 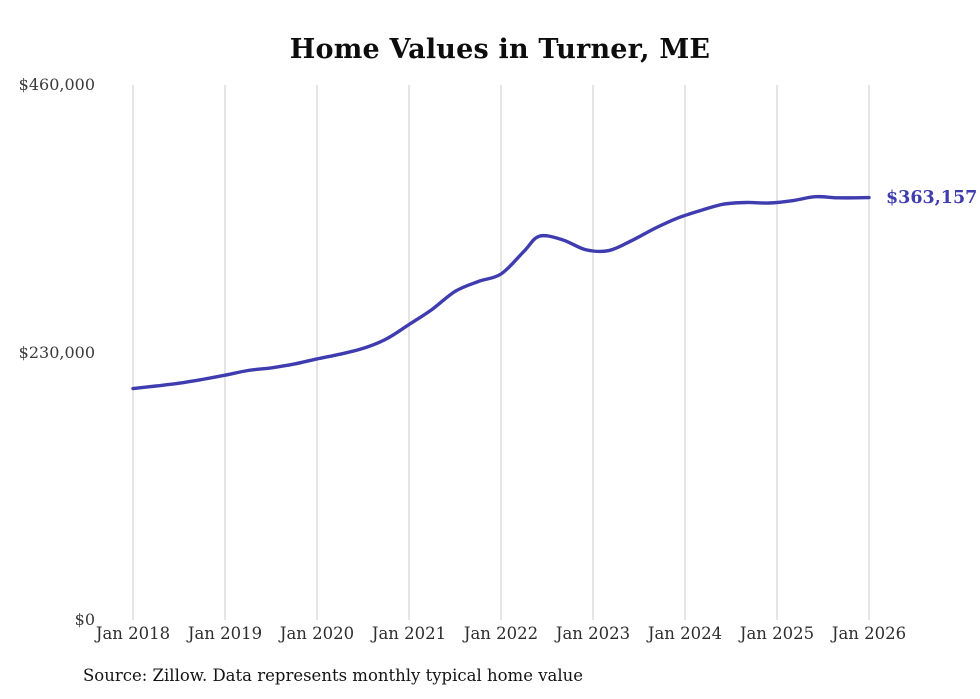 I want to click on x-tick-label: Jan 2021, so click(x=409, y=633).